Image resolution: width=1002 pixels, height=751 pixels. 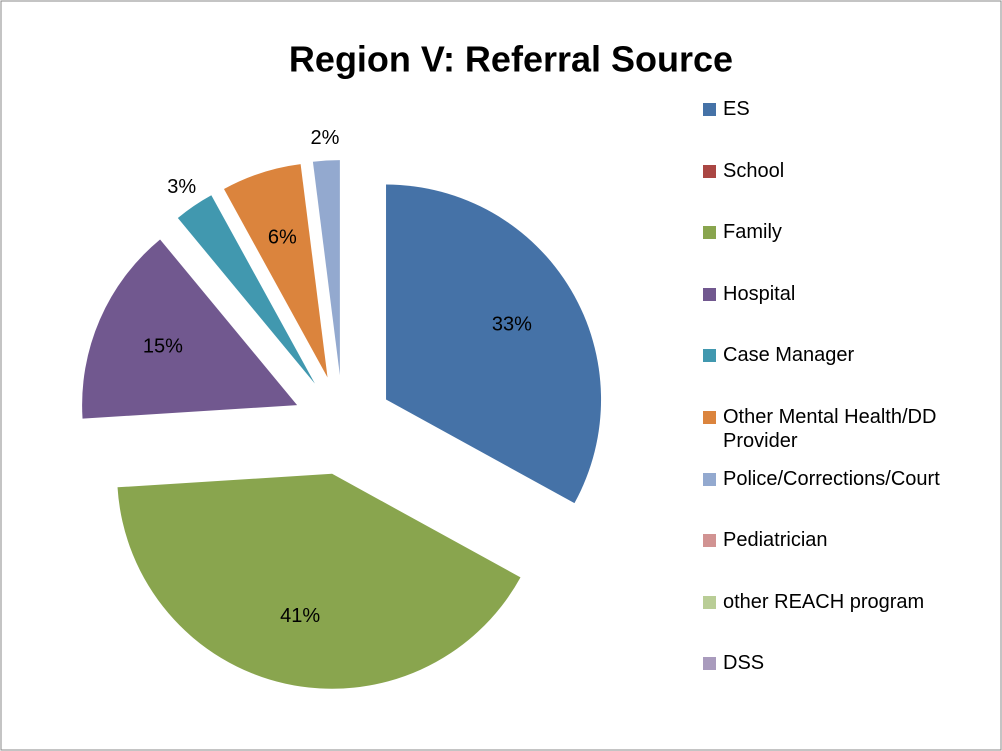 What do you see at coordinates (775, 540) in the screenshot?
I see `legend-label: Pediatrician` at bounding box center [775, 540].